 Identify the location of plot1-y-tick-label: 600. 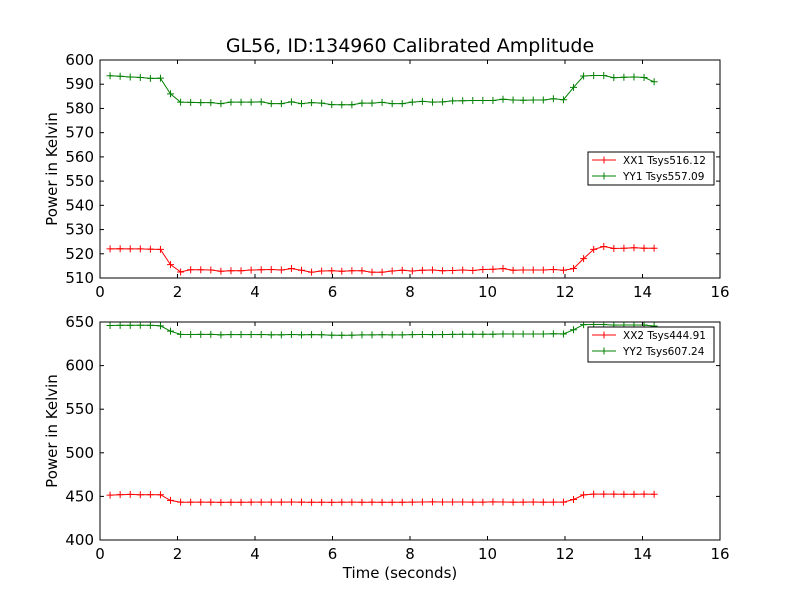
(79, 60).